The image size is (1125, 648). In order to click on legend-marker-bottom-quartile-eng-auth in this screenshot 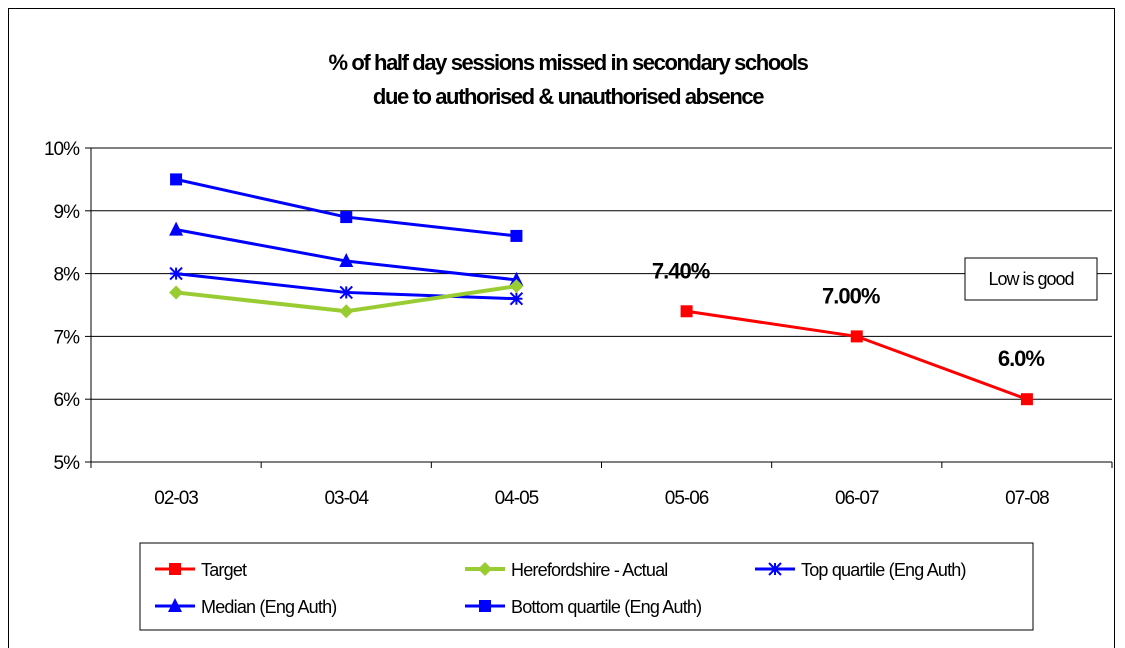, I will do `click(485, 606)`.